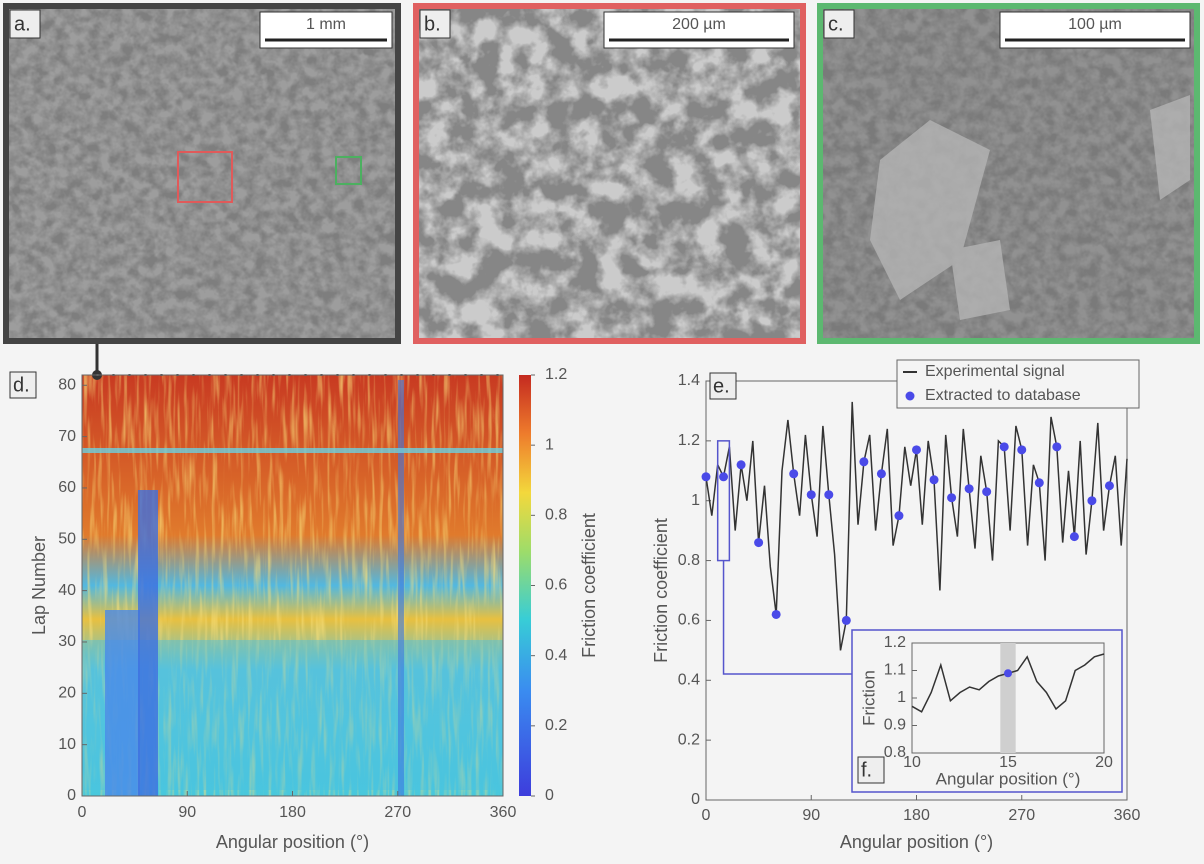 The height and width of the screenshot is (864, 1204). I want to click on colorbar-tick-label: 1, so click(549, 444).